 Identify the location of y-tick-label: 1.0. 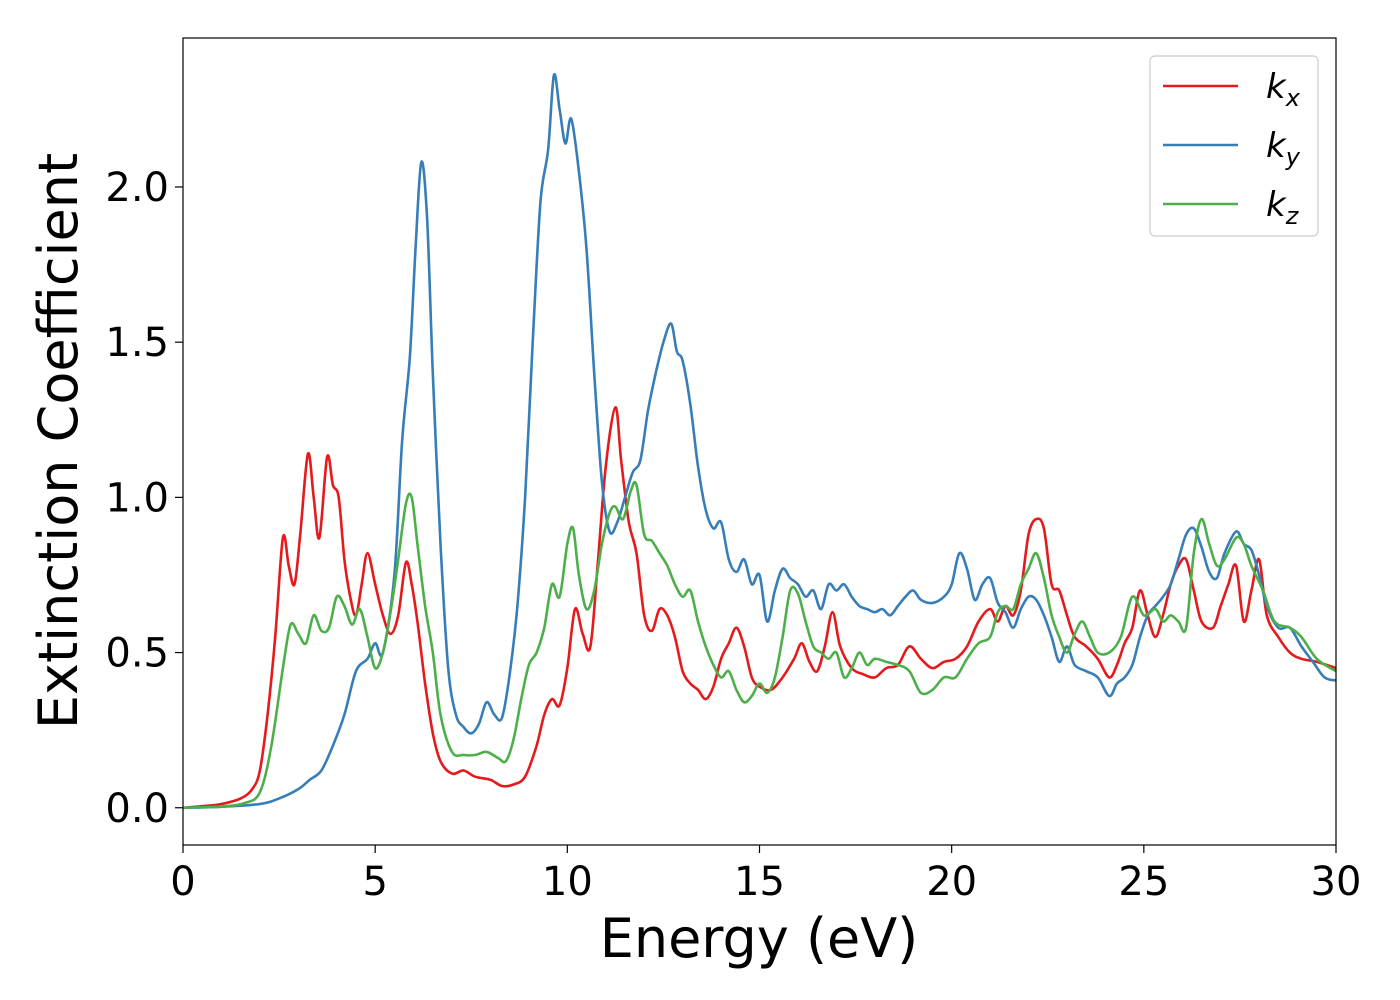
(137, 498).